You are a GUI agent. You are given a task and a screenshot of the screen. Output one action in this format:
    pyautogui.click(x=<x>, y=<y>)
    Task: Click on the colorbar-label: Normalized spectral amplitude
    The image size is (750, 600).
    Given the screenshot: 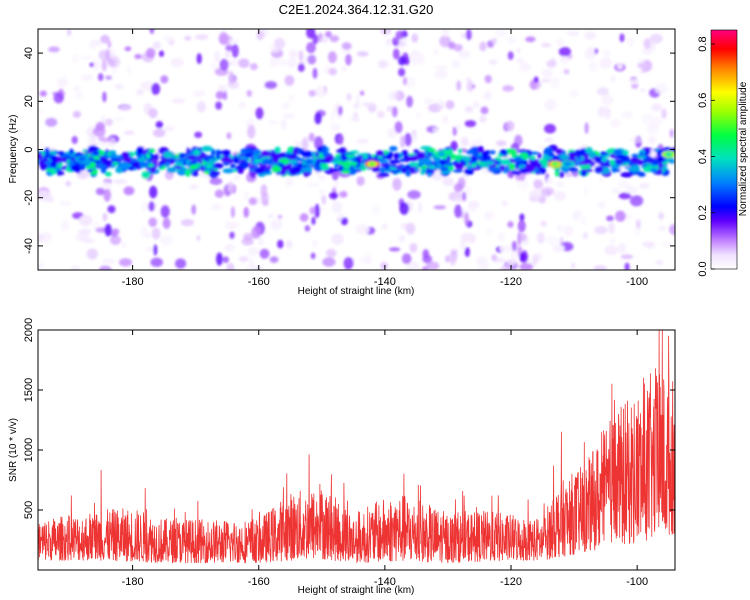 What is the action you would take?
    pyautogui.click(x=743, y=148)
    